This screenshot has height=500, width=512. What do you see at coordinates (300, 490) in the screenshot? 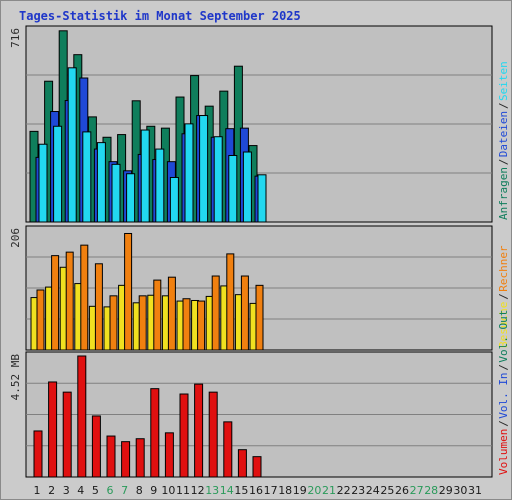
I see `x-tick-label: 19` at bounding box center [300, 490].